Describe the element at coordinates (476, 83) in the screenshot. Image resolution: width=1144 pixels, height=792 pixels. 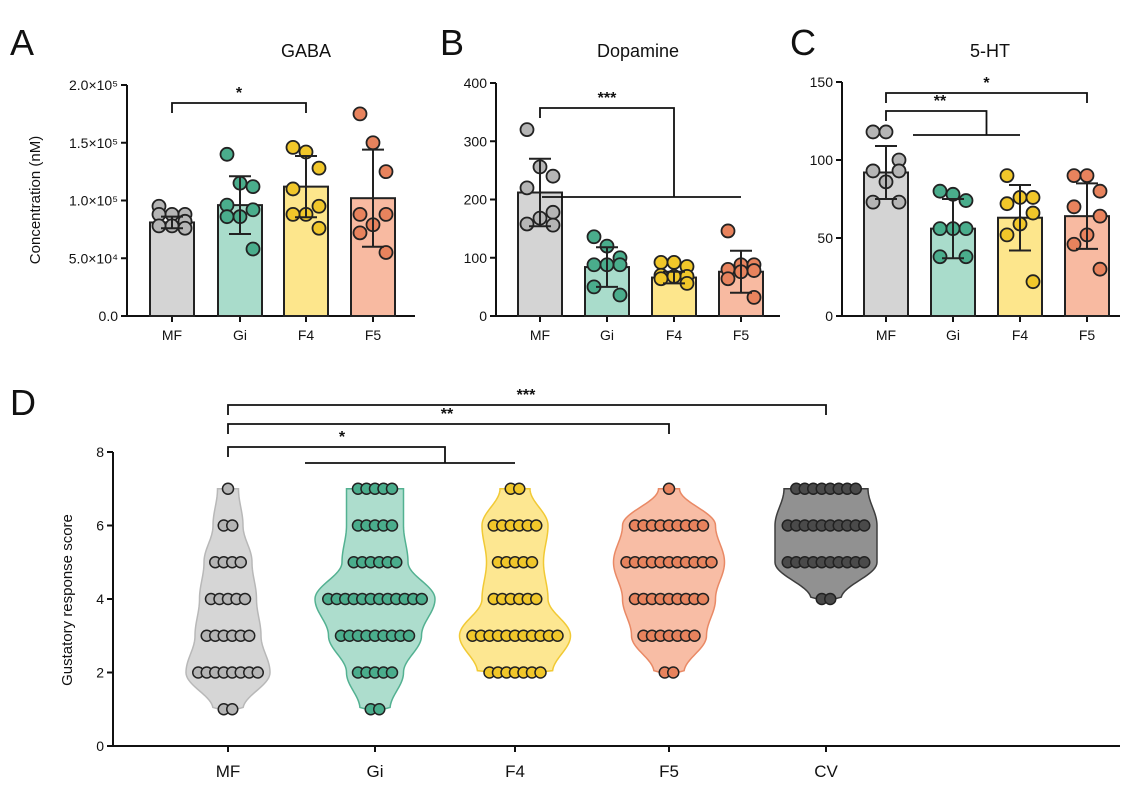
I see `y-tick-label: 400` at that location.